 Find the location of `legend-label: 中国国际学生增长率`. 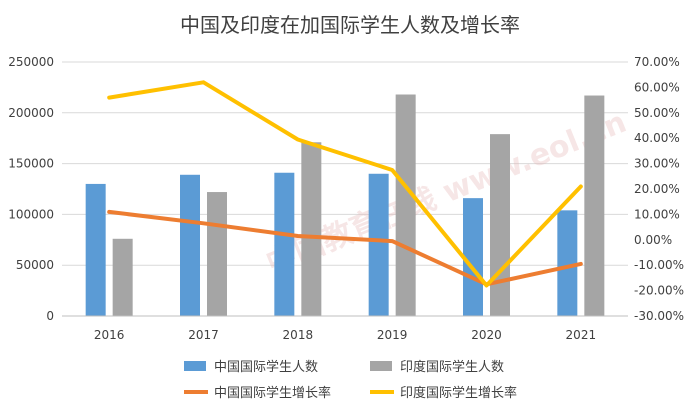

legend-label: 中国国际学生增长率 is located at coordinates (272, 393).